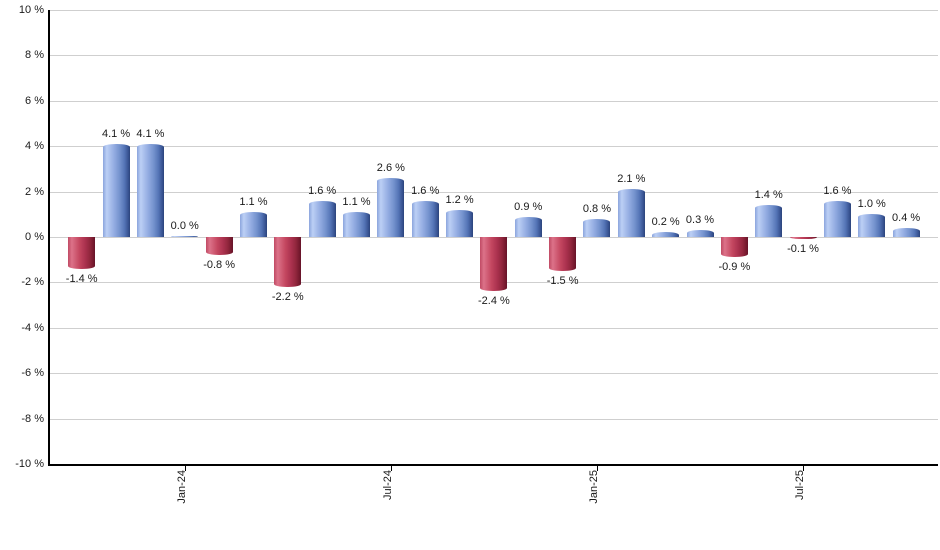  Describe the element at coordinates (803, 249) in the screenshot. I see `bar-value-label: -0.1 %` at that location.